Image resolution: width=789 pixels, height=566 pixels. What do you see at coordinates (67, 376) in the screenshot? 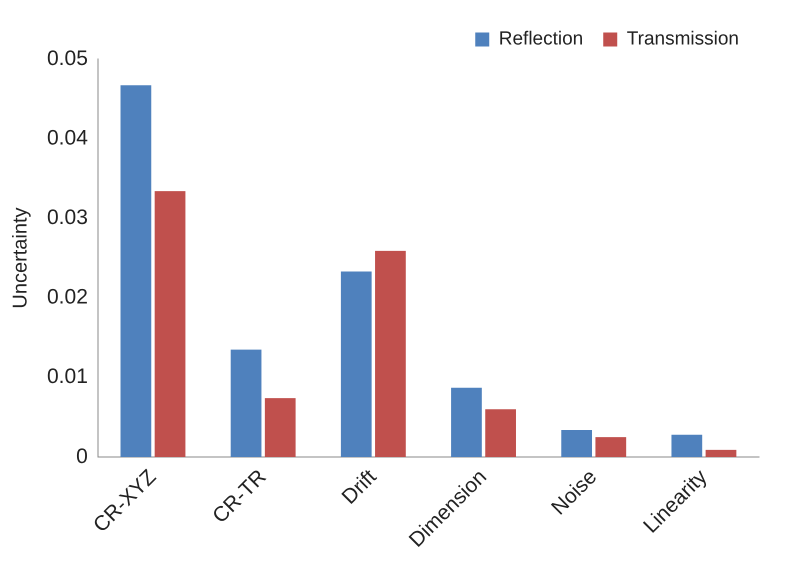
I see `y-tick-label: 0.01` at bounding box center [67, 376].